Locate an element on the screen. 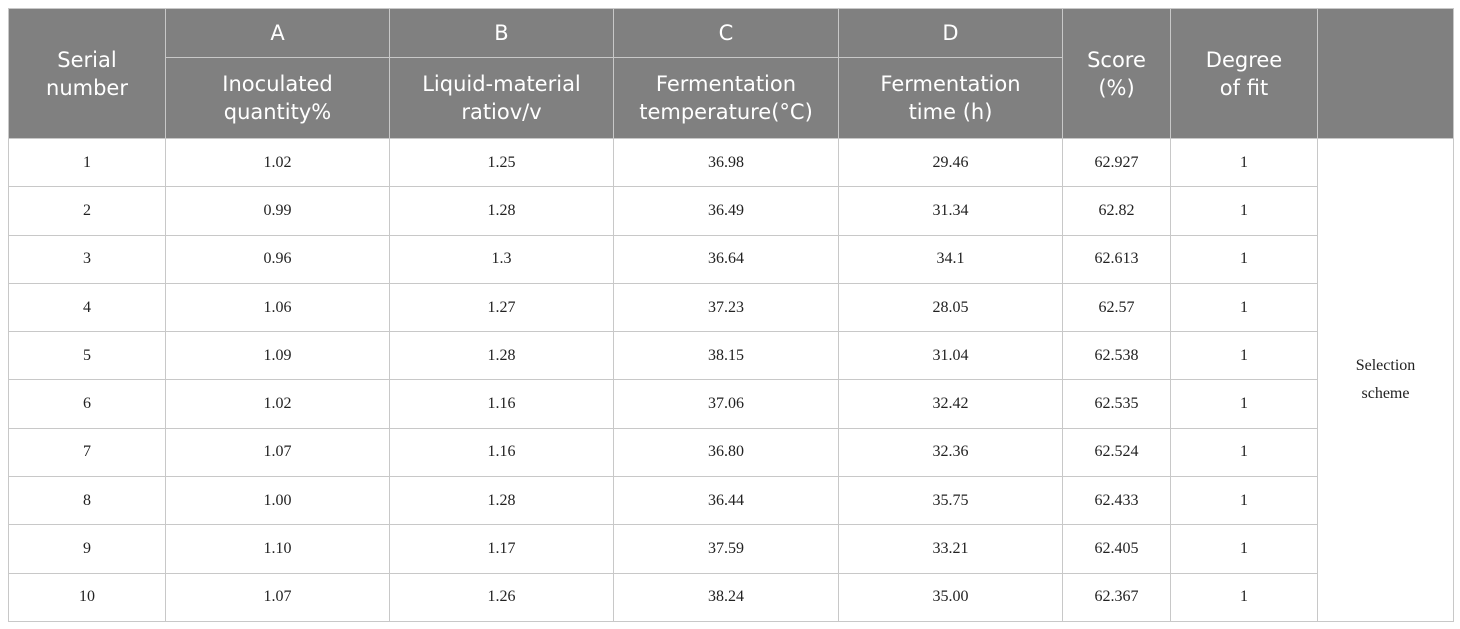 The image size is (1460, 629). table-row: 3 0.96 1.3 36.64 34.1 62.613 1 is located at coordinates (731, 259).